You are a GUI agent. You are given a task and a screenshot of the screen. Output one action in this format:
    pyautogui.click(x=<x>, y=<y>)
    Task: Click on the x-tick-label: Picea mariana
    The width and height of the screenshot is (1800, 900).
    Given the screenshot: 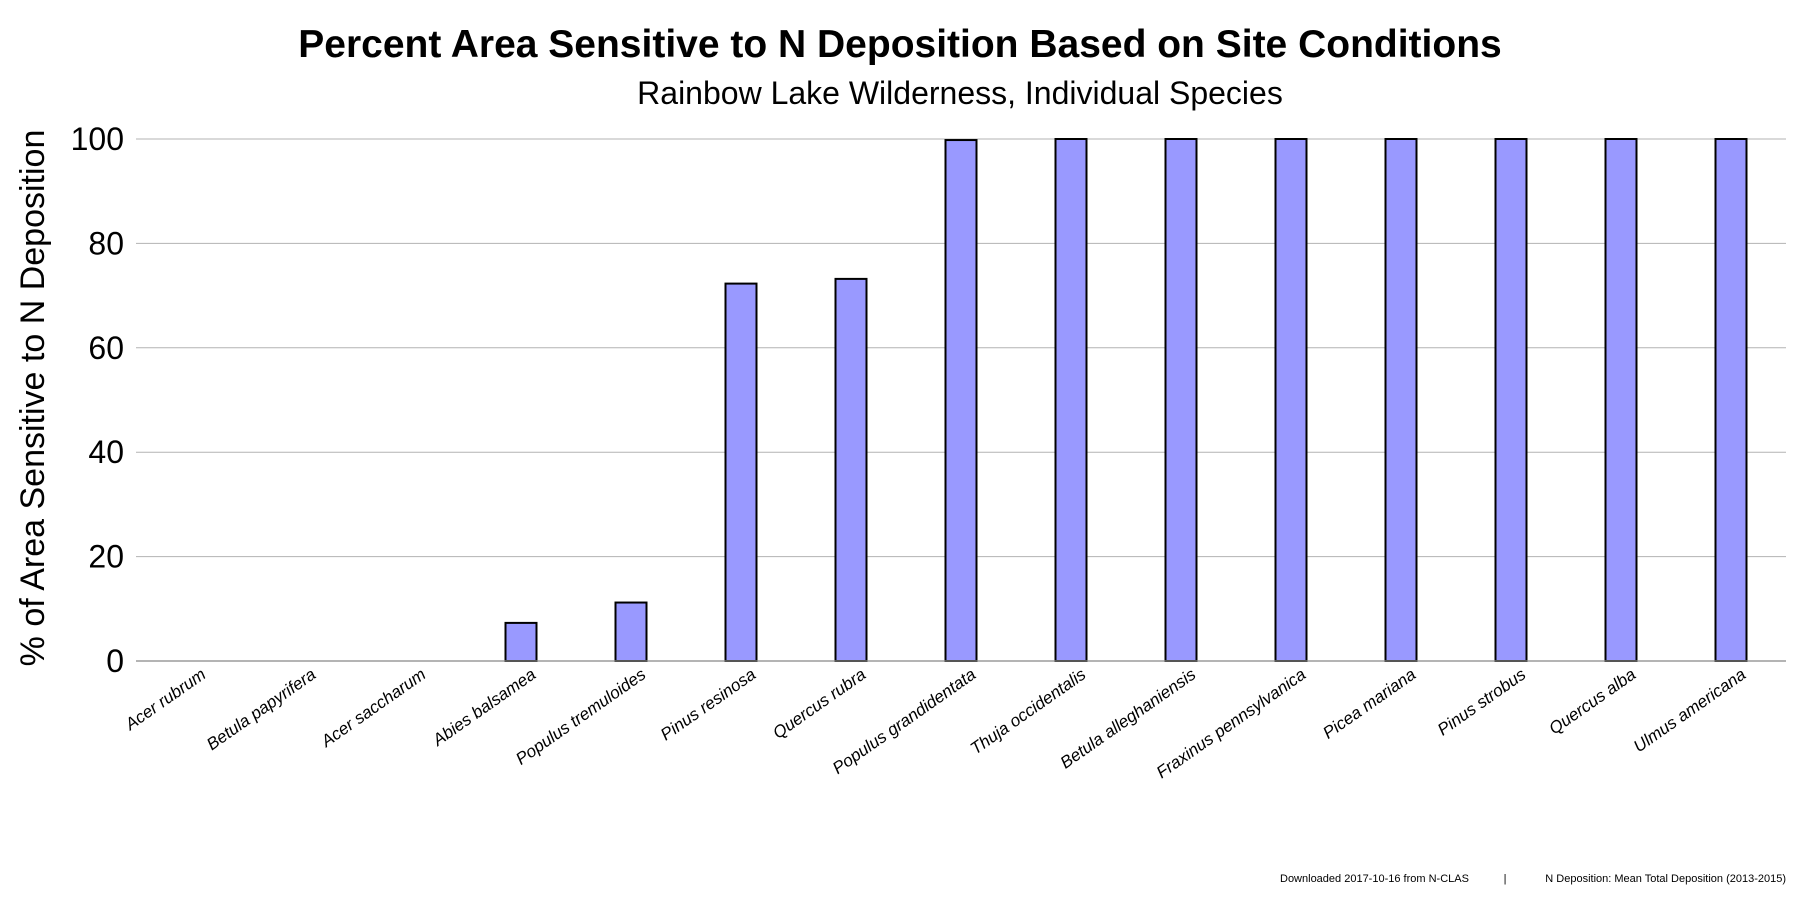 What is the action you would take?
    pyautogui.click(x=1369, y=704)
    